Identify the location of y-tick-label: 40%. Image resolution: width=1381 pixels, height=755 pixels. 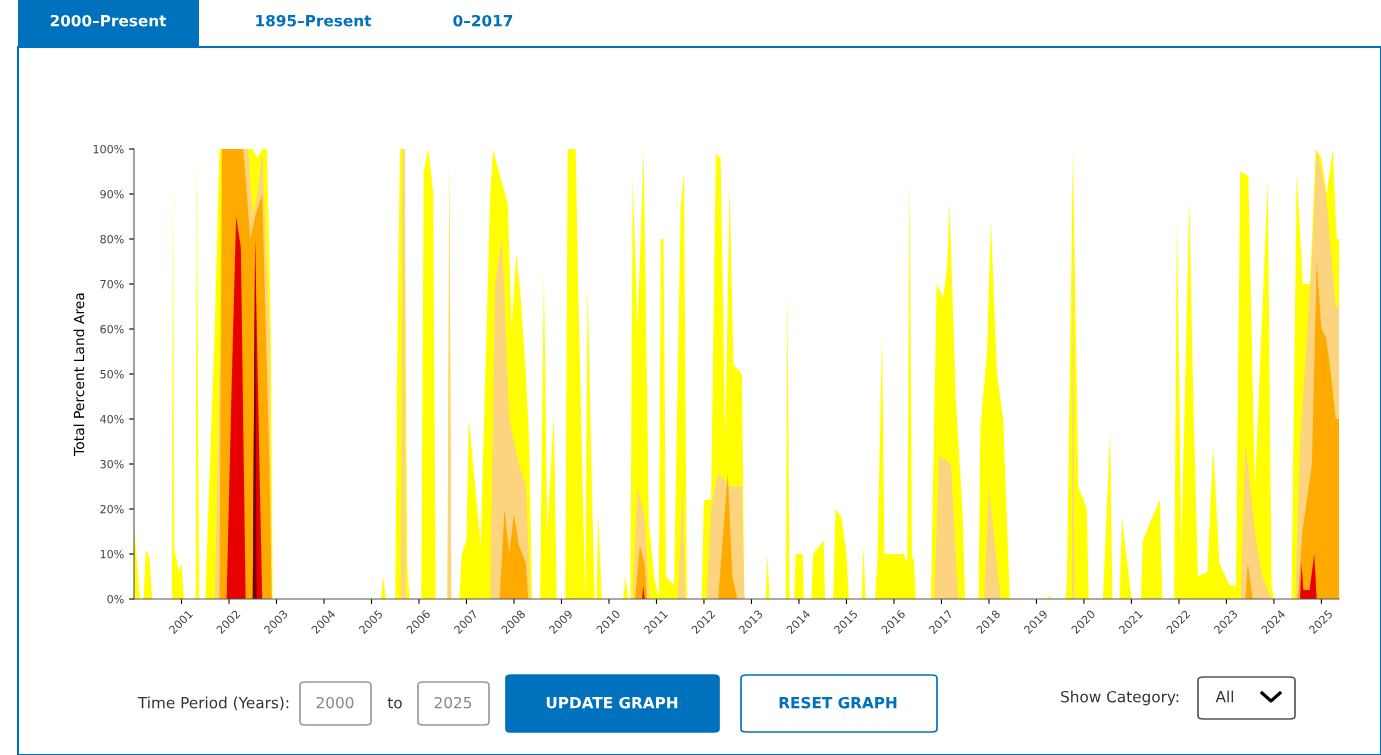
(112, 419).